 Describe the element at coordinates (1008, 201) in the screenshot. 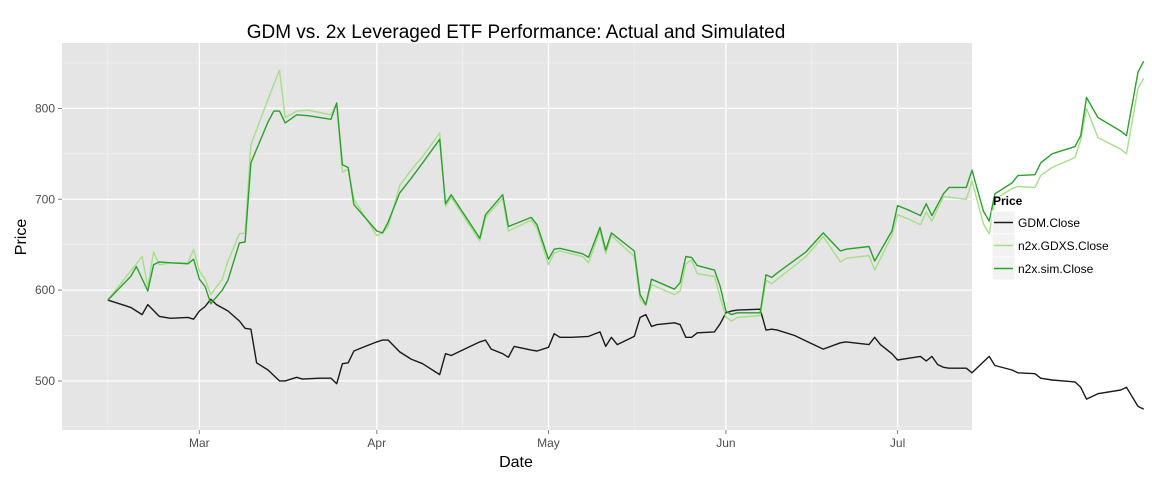

I see `legend-title: Price` at that location.